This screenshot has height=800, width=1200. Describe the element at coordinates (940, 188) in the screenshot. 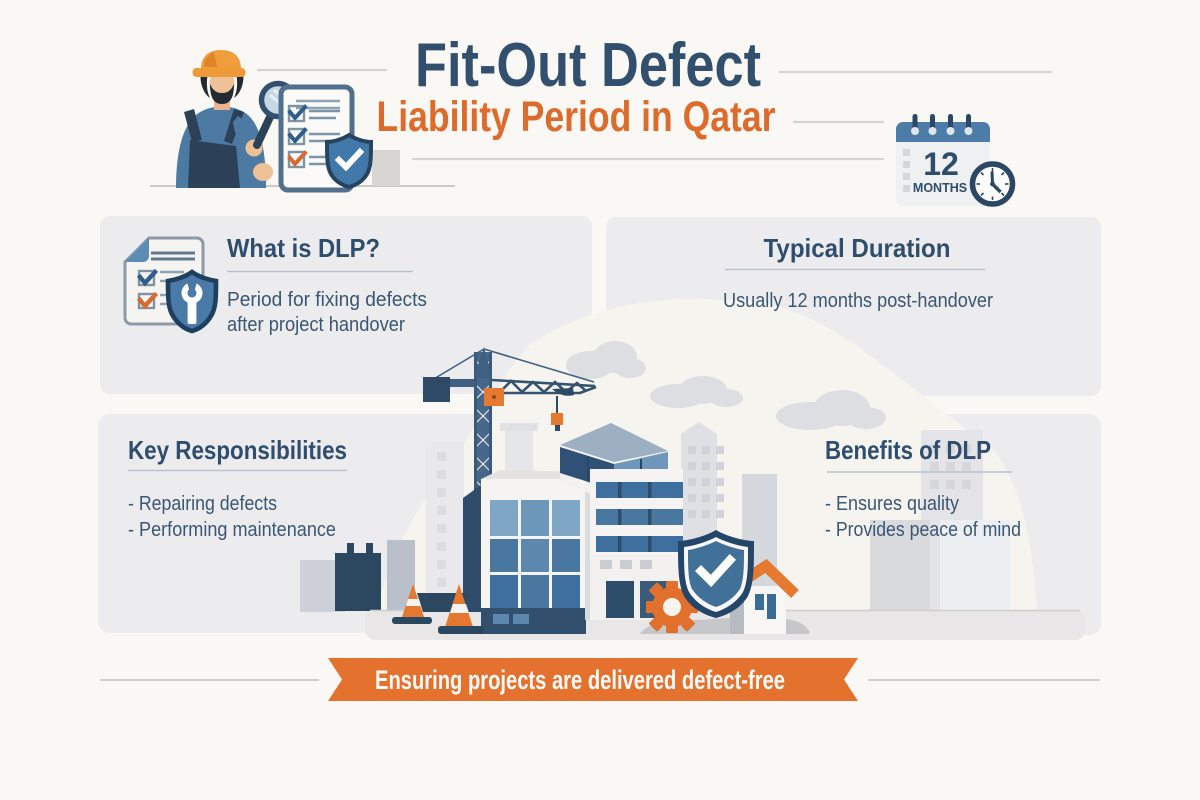

I see `svg-text: MONTHS` at that location.